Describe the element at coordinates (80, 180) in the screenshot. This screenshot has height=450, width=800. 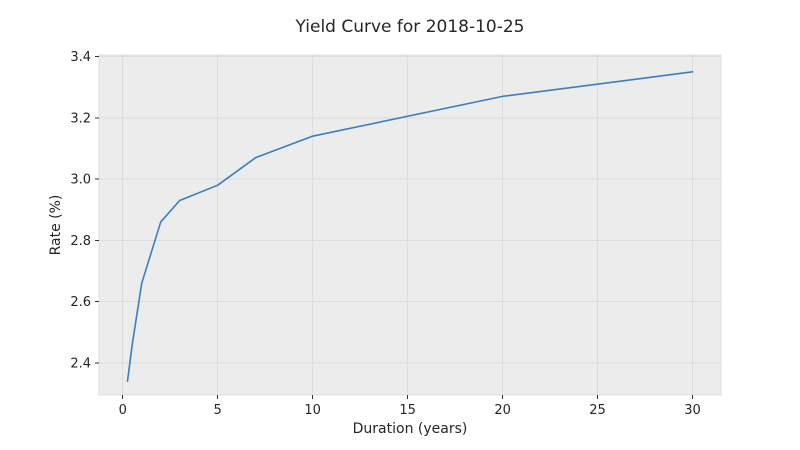
I see `y-tick-label: 3.0` at that location.